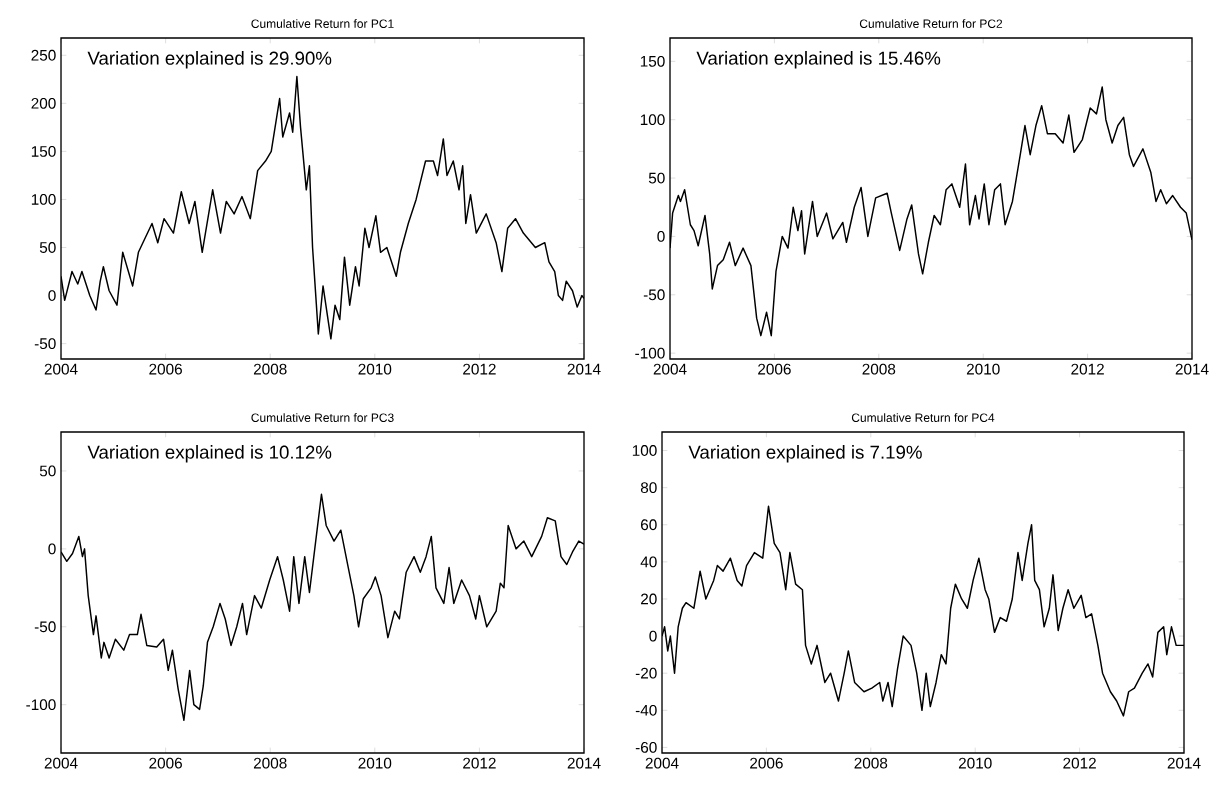 This screenshot has width=1221, height=789. Describe the element at coordinates (805, 454) in the screenshot. I see `annotation: Variation explained is 7.19%` at that location.